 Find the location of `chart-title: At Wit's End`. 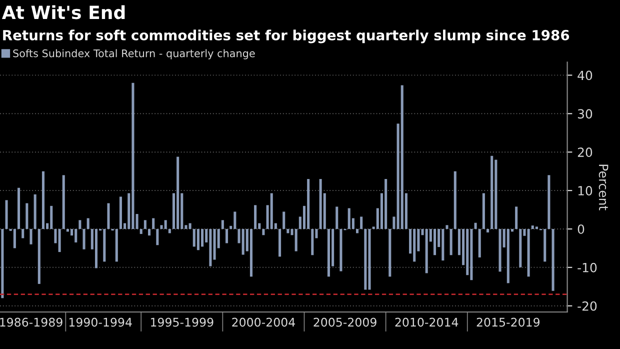

chart-title: At Wit's End is located at coordinates (63, 12).